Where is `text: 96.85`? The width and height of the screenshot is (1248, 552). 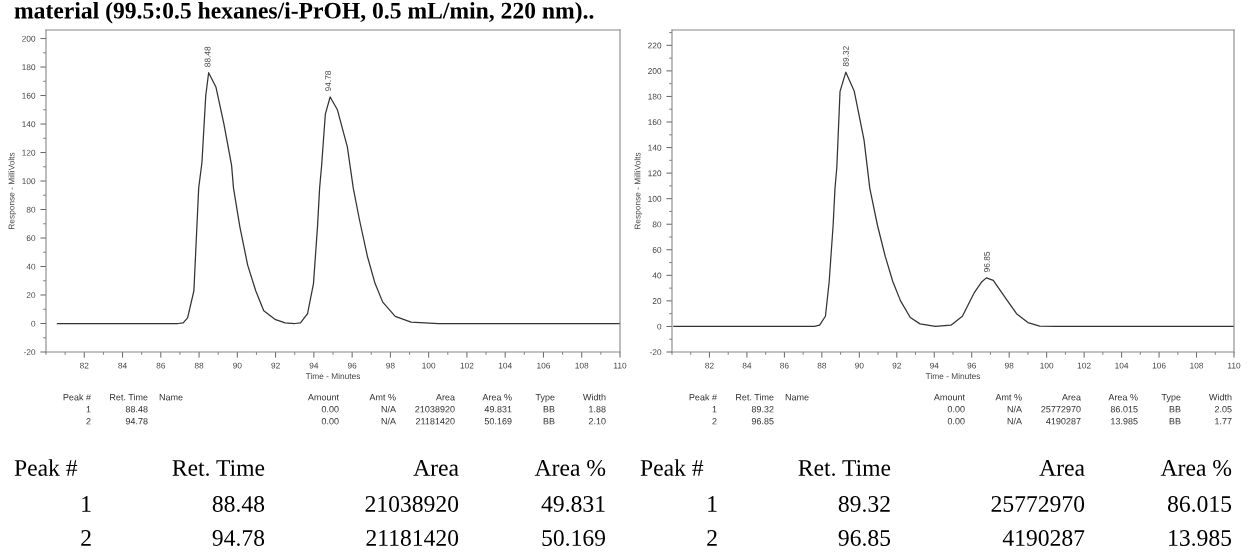
text: 96.85 is located at coordinates (864, 538).